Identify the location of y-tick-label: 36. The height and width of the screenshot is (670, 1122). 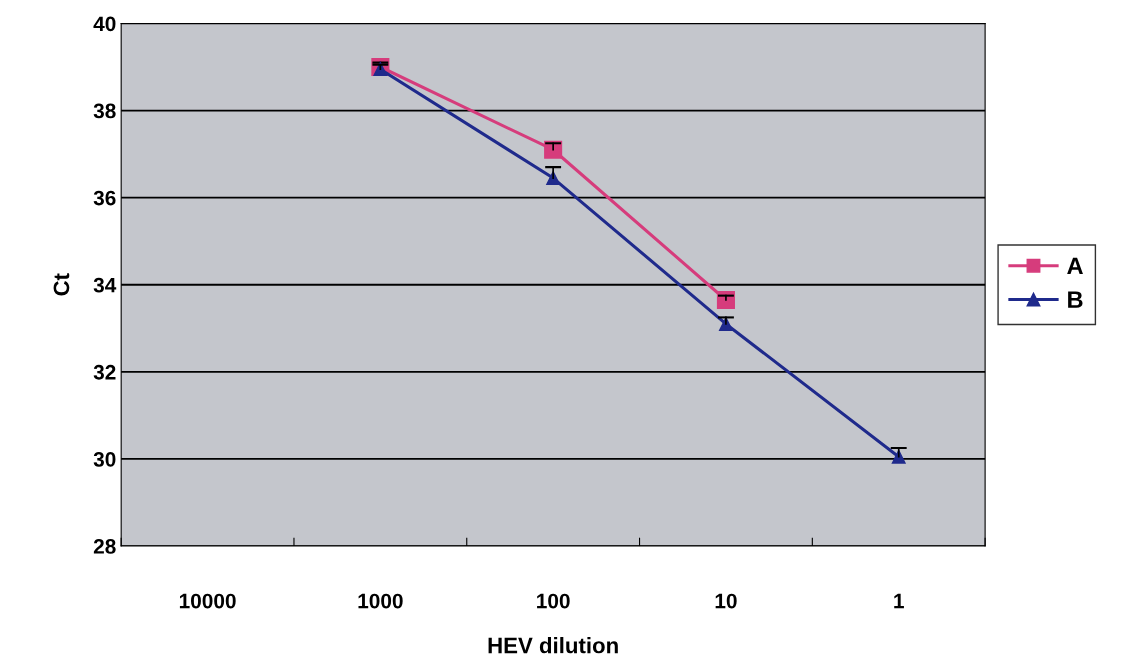
(104, 198).